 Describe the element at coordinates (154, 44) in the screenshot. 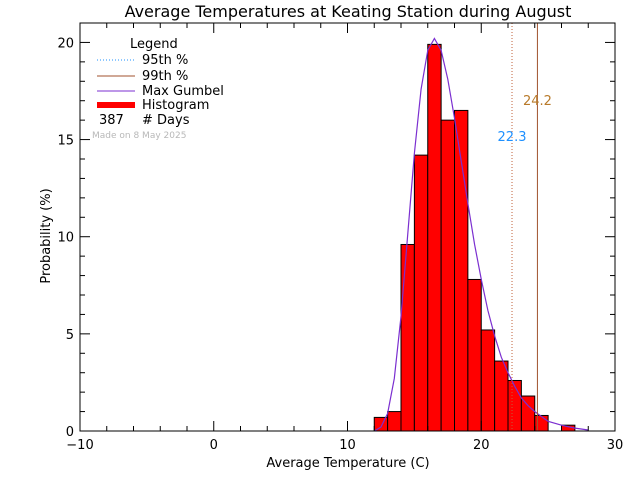

I see `legend-title: Legend` at that location.